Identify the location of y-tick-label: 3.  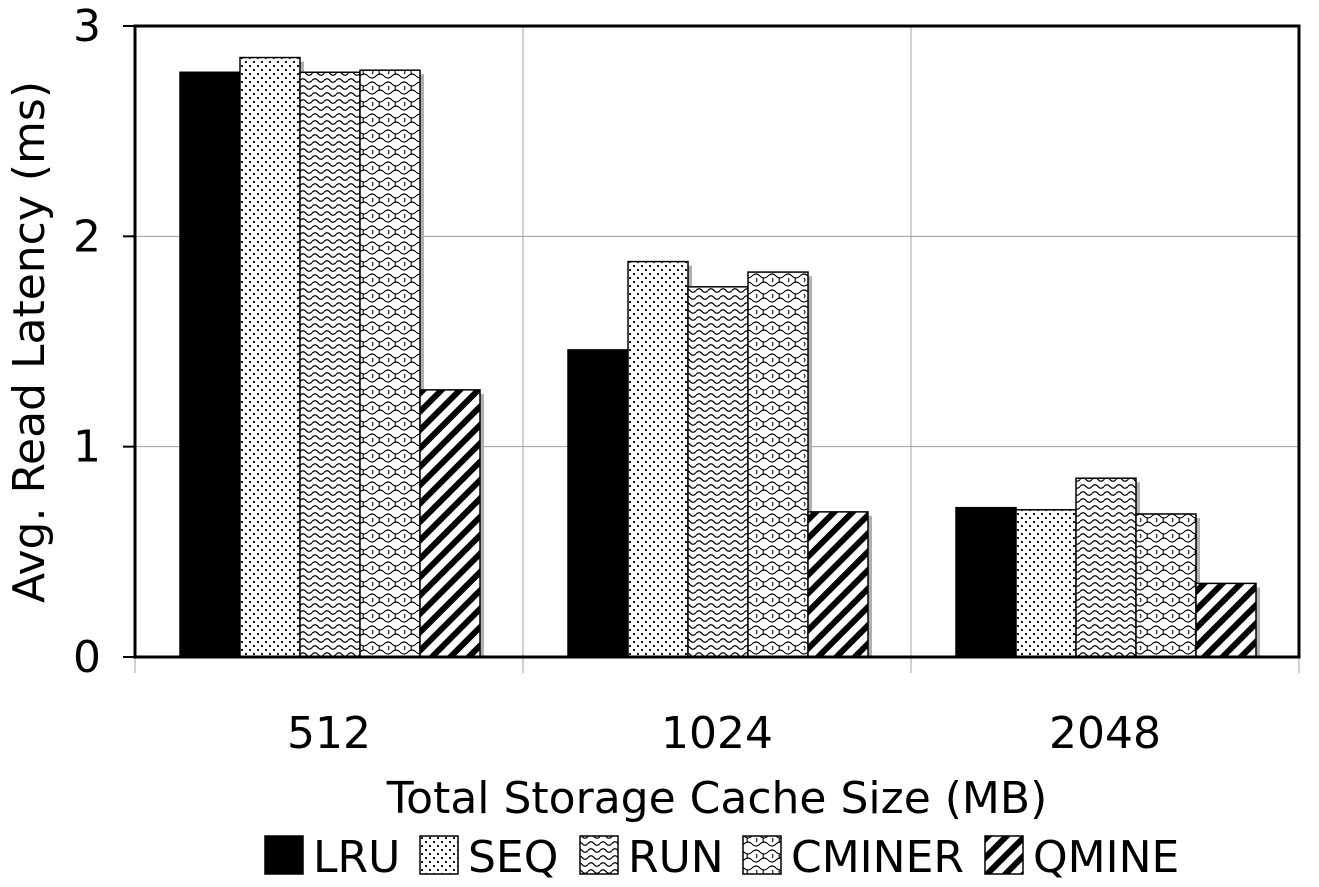
(87, 26).